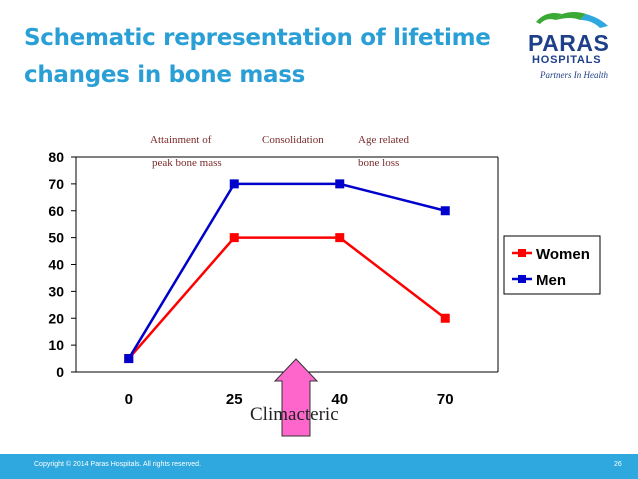  What do you see at coordinates (56, 265) in the screenshot?
I see `y-tick-label: 40` at bounding box center [56, 265].